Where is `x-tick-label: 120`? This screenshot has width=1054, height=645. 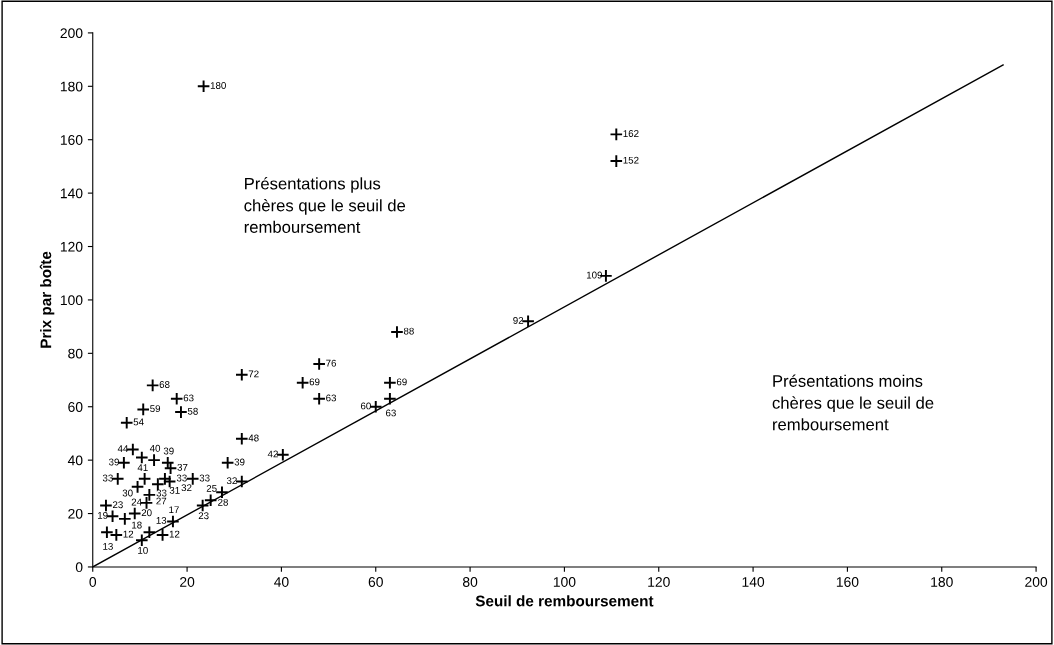
x-tick-label: 120 is located at coordinates (659, 582).